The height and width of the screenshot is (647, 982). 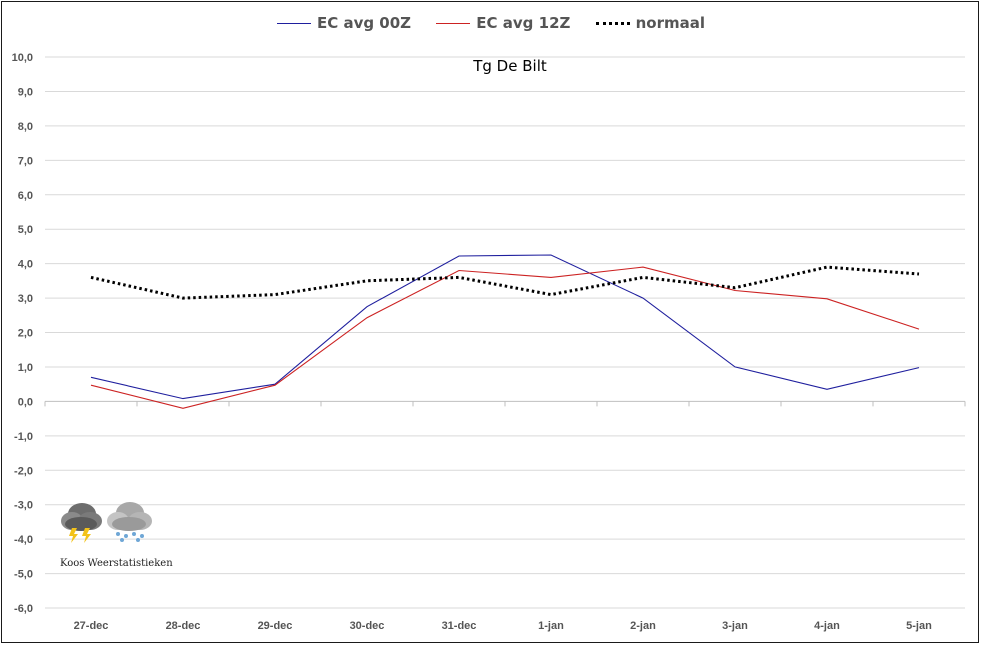 I want to click on x-tick-label: 29-dec, so click(x=275, y=626).